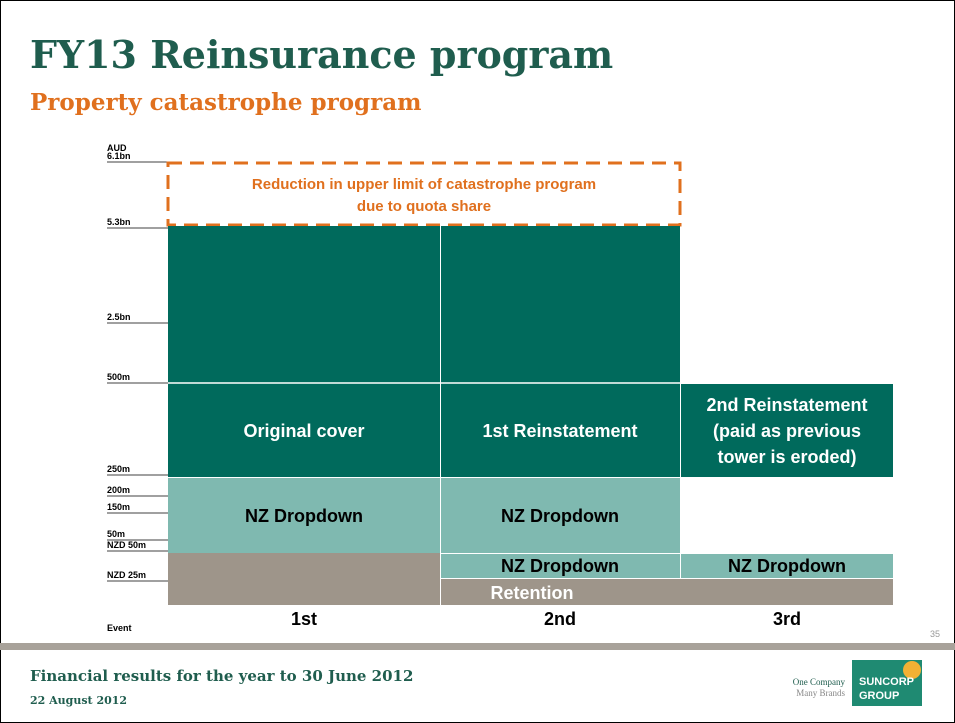 The image size is (955, 723). Describe the element at coordinates (820, 693) in the screenshot. I see `tagline: Many Brands` at that location.